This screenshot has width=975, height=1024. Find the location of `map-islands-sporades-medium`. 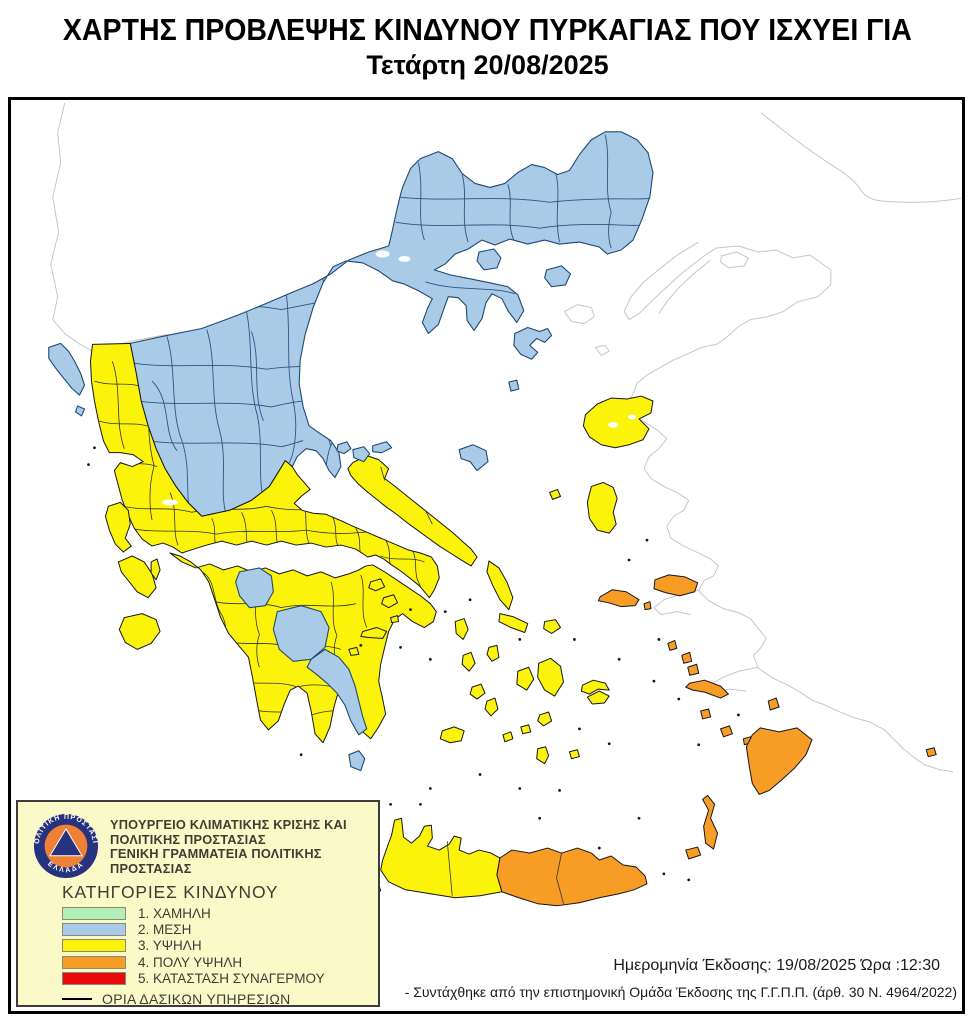

map-islands-sporades-medium is located at coordinates (412, 456).